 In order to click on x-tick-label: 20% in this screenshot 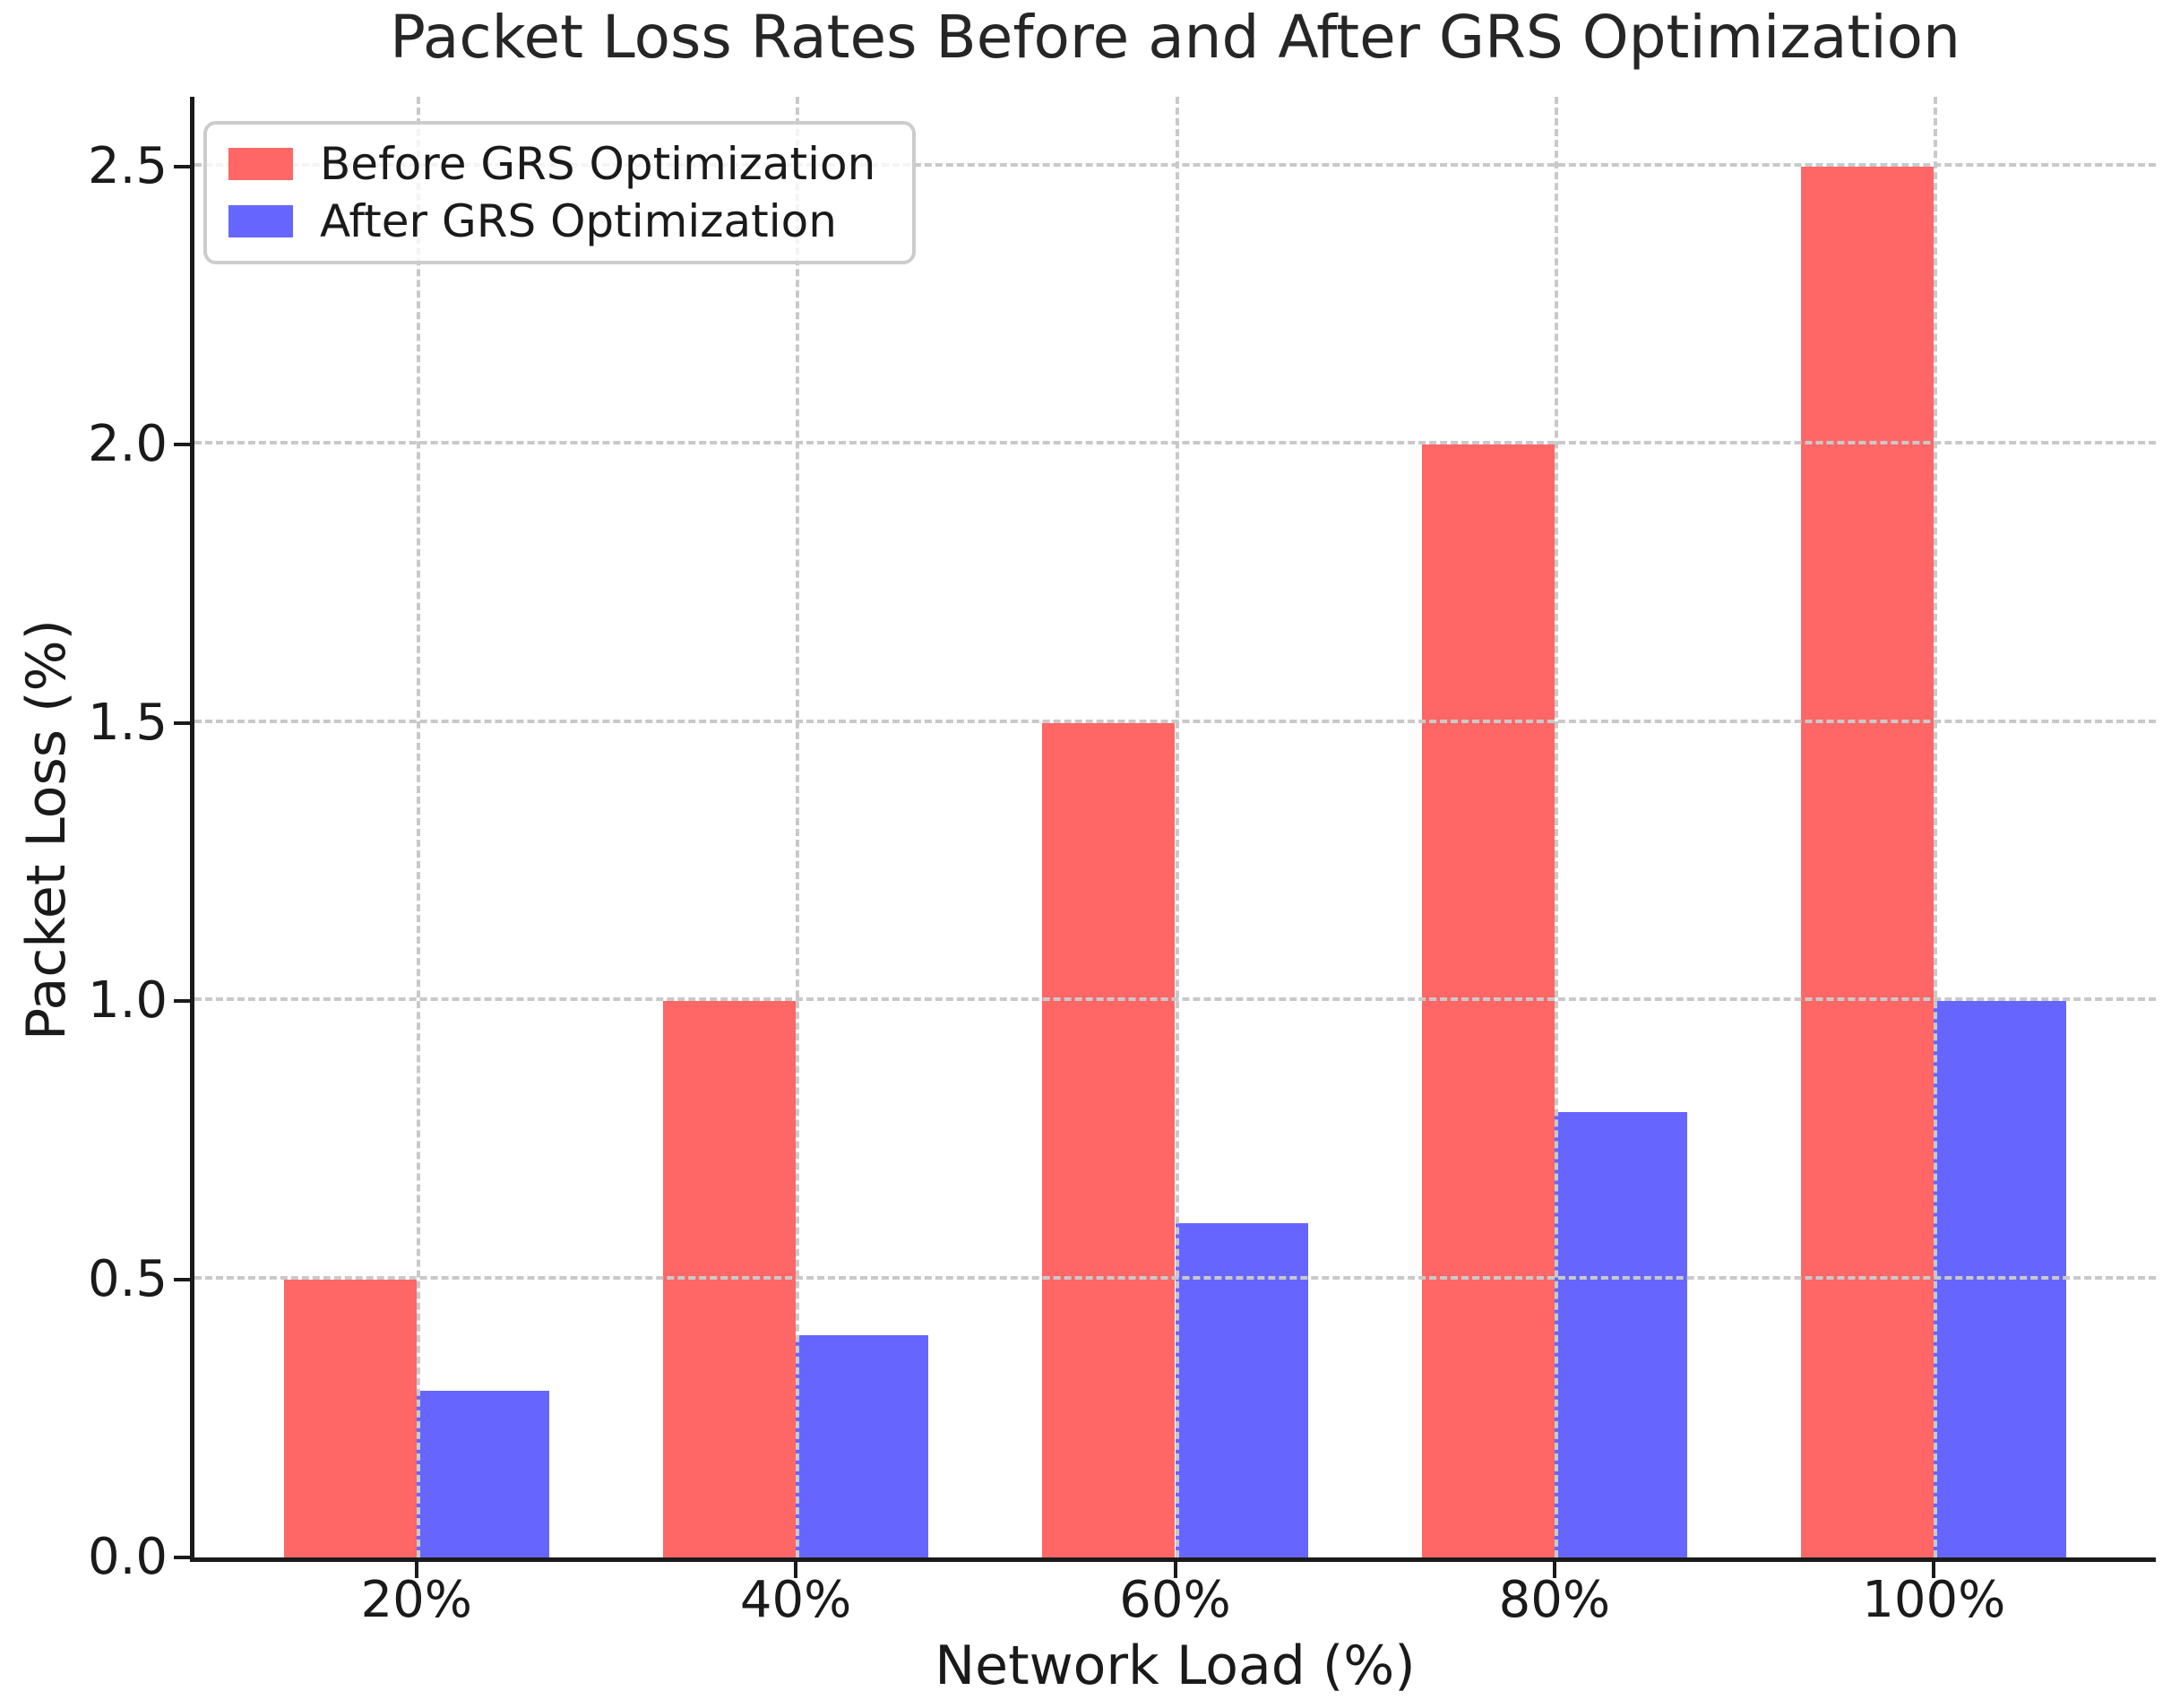, I will do `click(416, 1600)`.